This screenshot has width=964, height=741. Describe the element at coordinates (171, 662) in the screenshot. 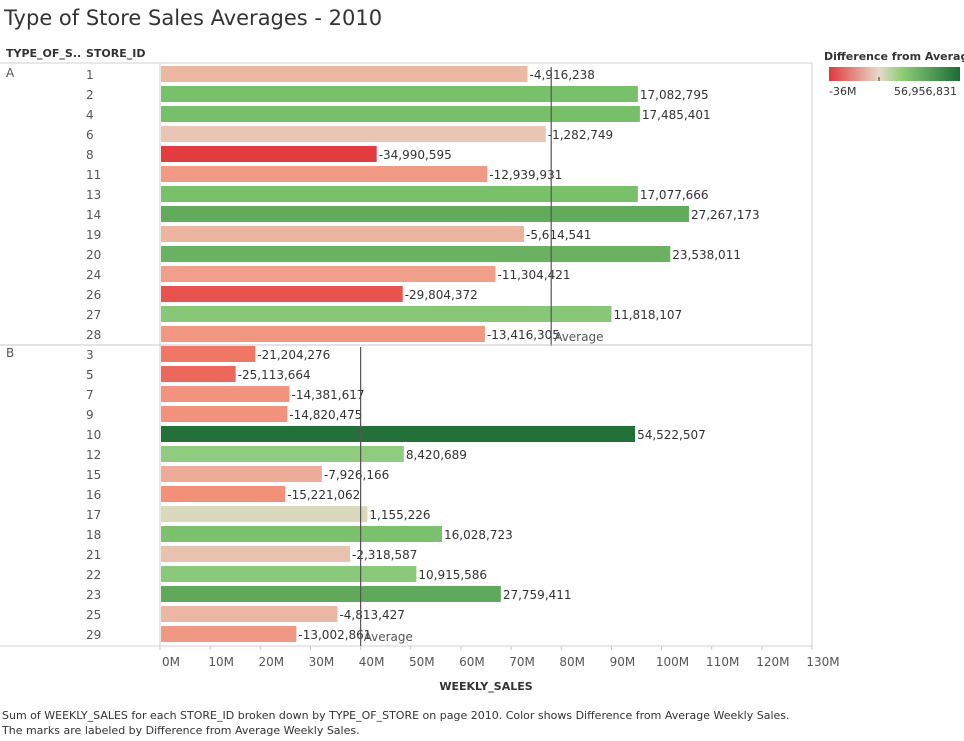

I see `x-tick-label: 0M` at that location.